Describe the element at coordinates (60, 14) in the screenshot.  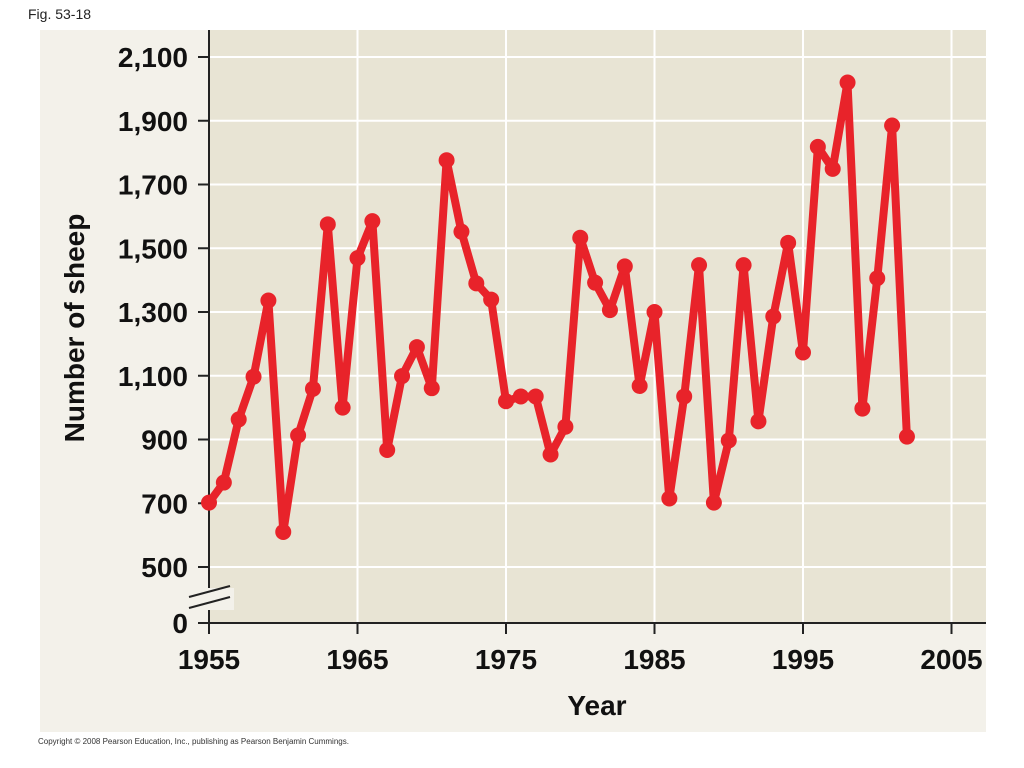
I see `figure-label: Fig. 53-18` at that location.